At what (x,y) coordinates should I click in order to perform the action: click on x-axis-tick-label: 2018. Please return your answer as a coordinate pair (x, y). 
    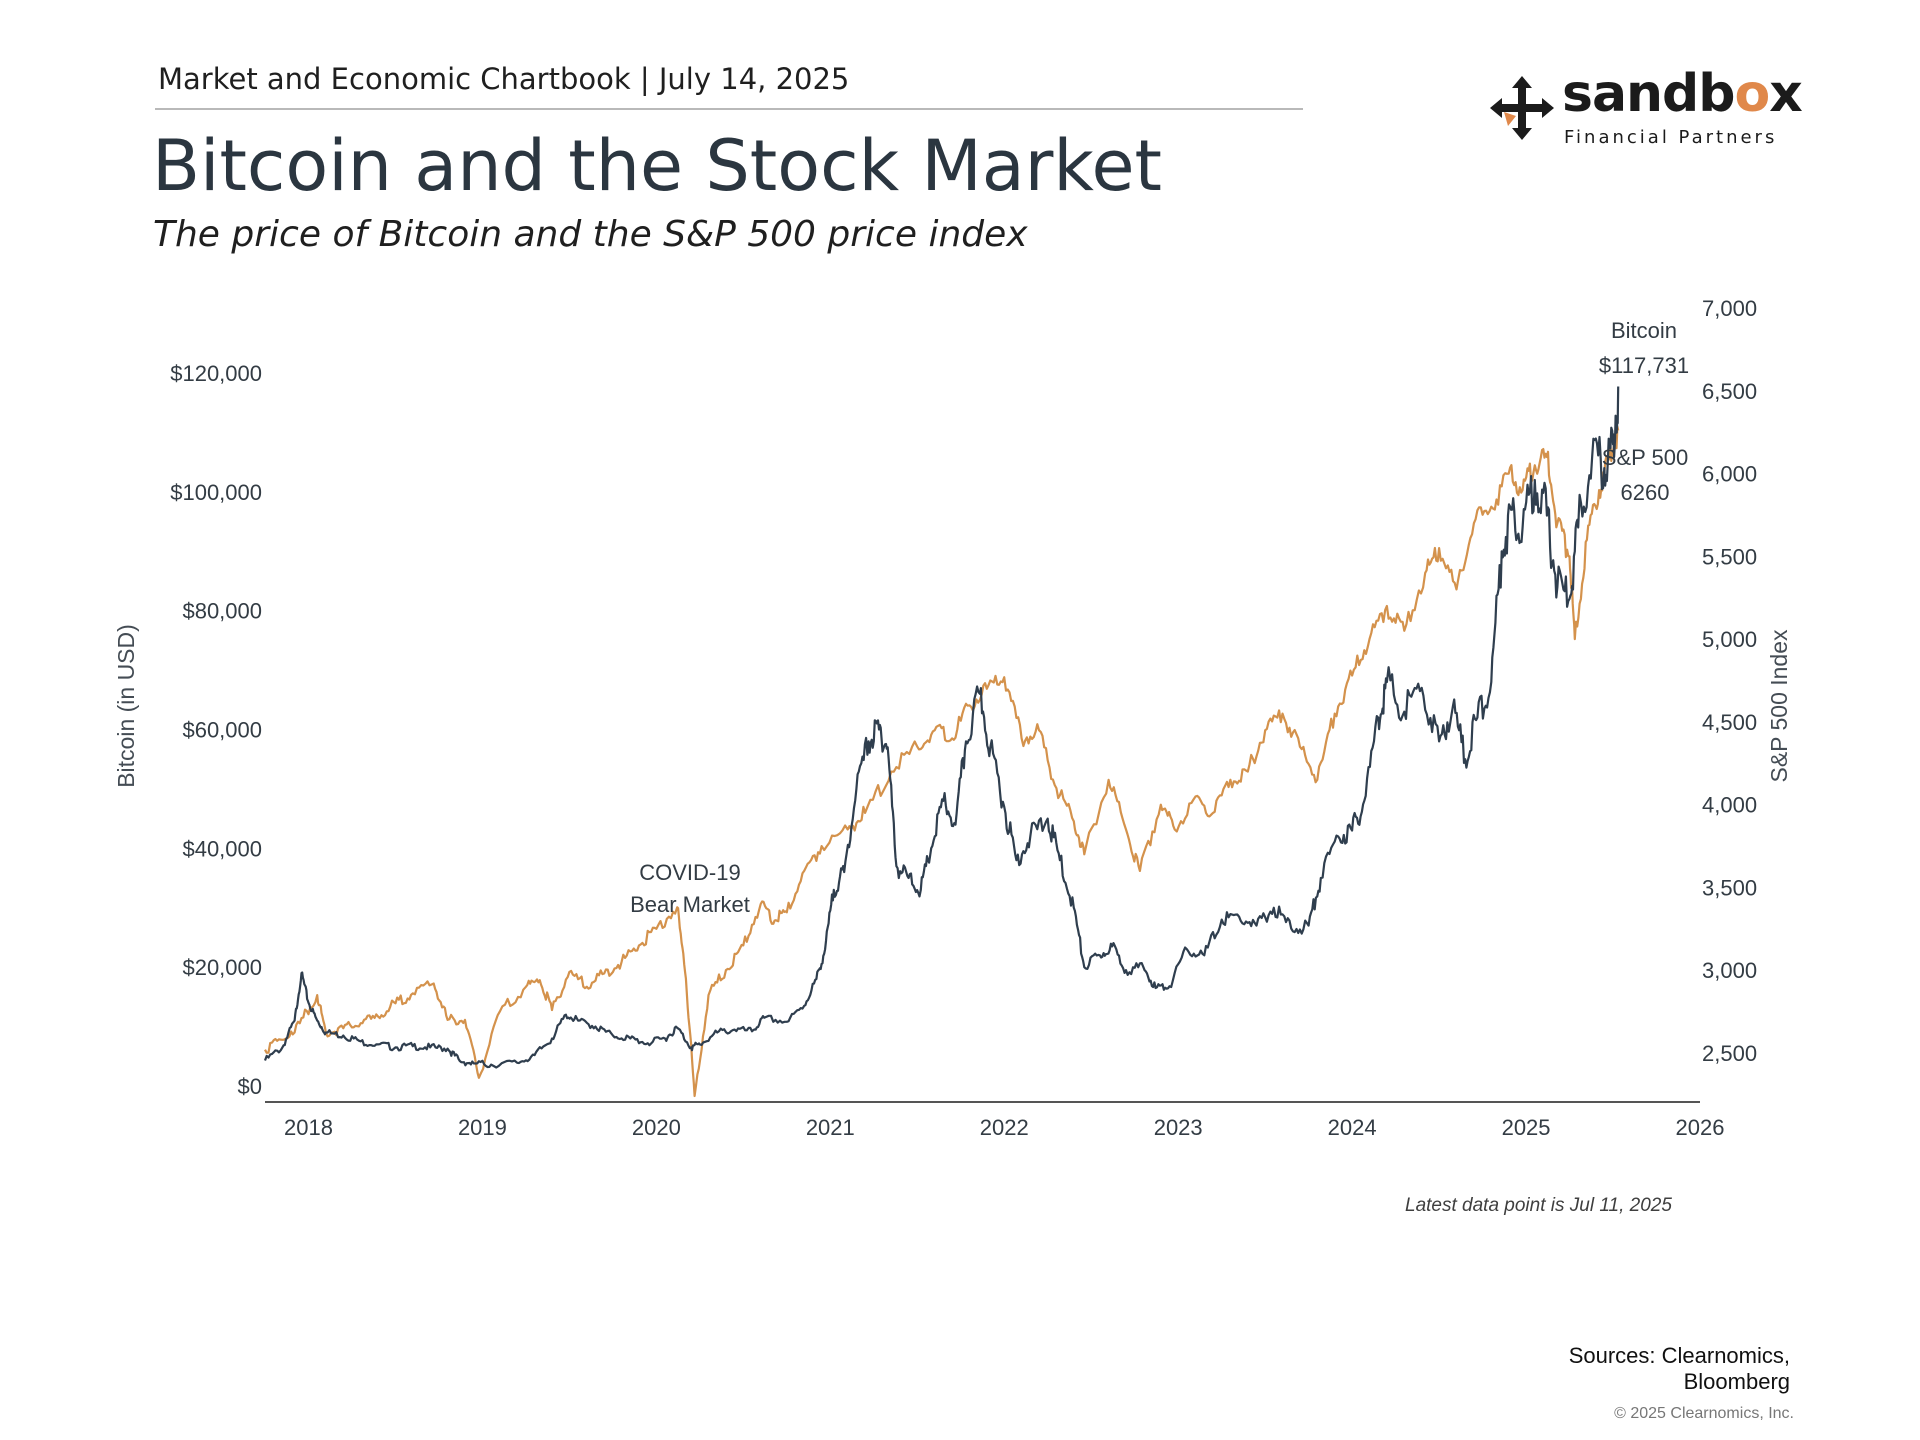
    Looking at the image, I should click on (308, 1127).